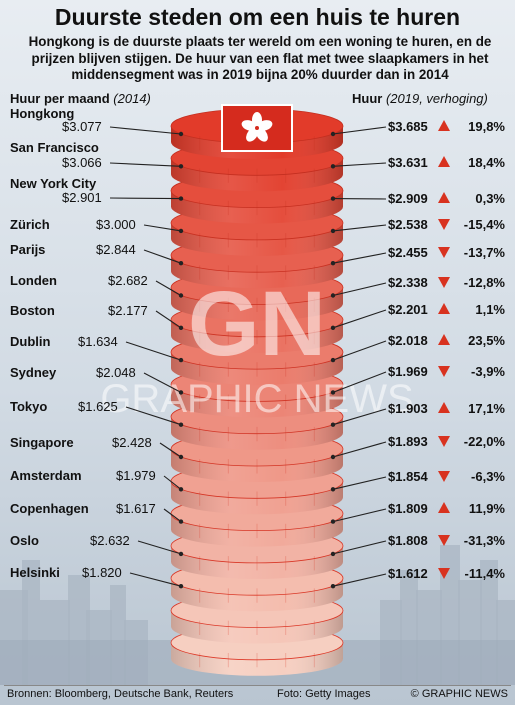  What do you see at coordinates (82, 162) in the screenshot?
I see `rent-2014-label: $3.066` at bounding box center [82, 162].